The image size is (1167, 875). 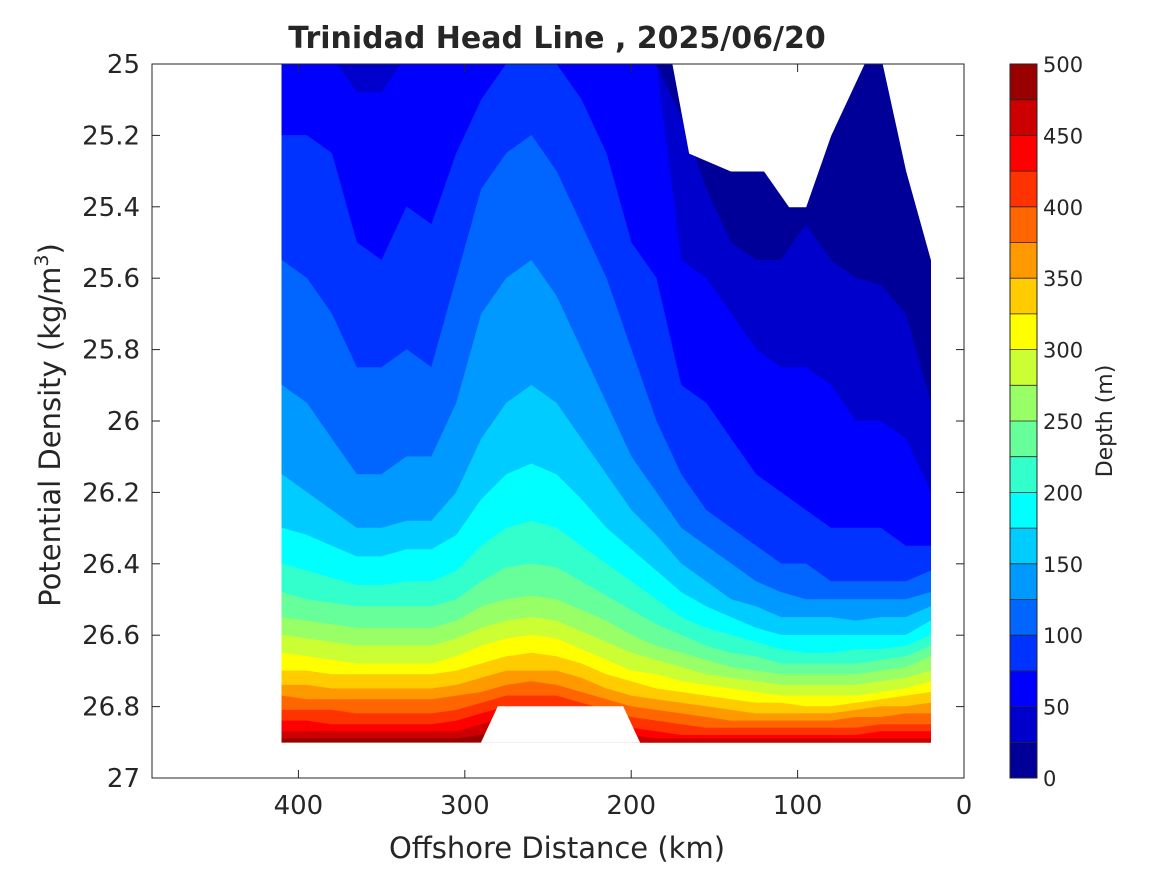 I want to click on y-tick-label: 25.8, so click(x=111, y=351).